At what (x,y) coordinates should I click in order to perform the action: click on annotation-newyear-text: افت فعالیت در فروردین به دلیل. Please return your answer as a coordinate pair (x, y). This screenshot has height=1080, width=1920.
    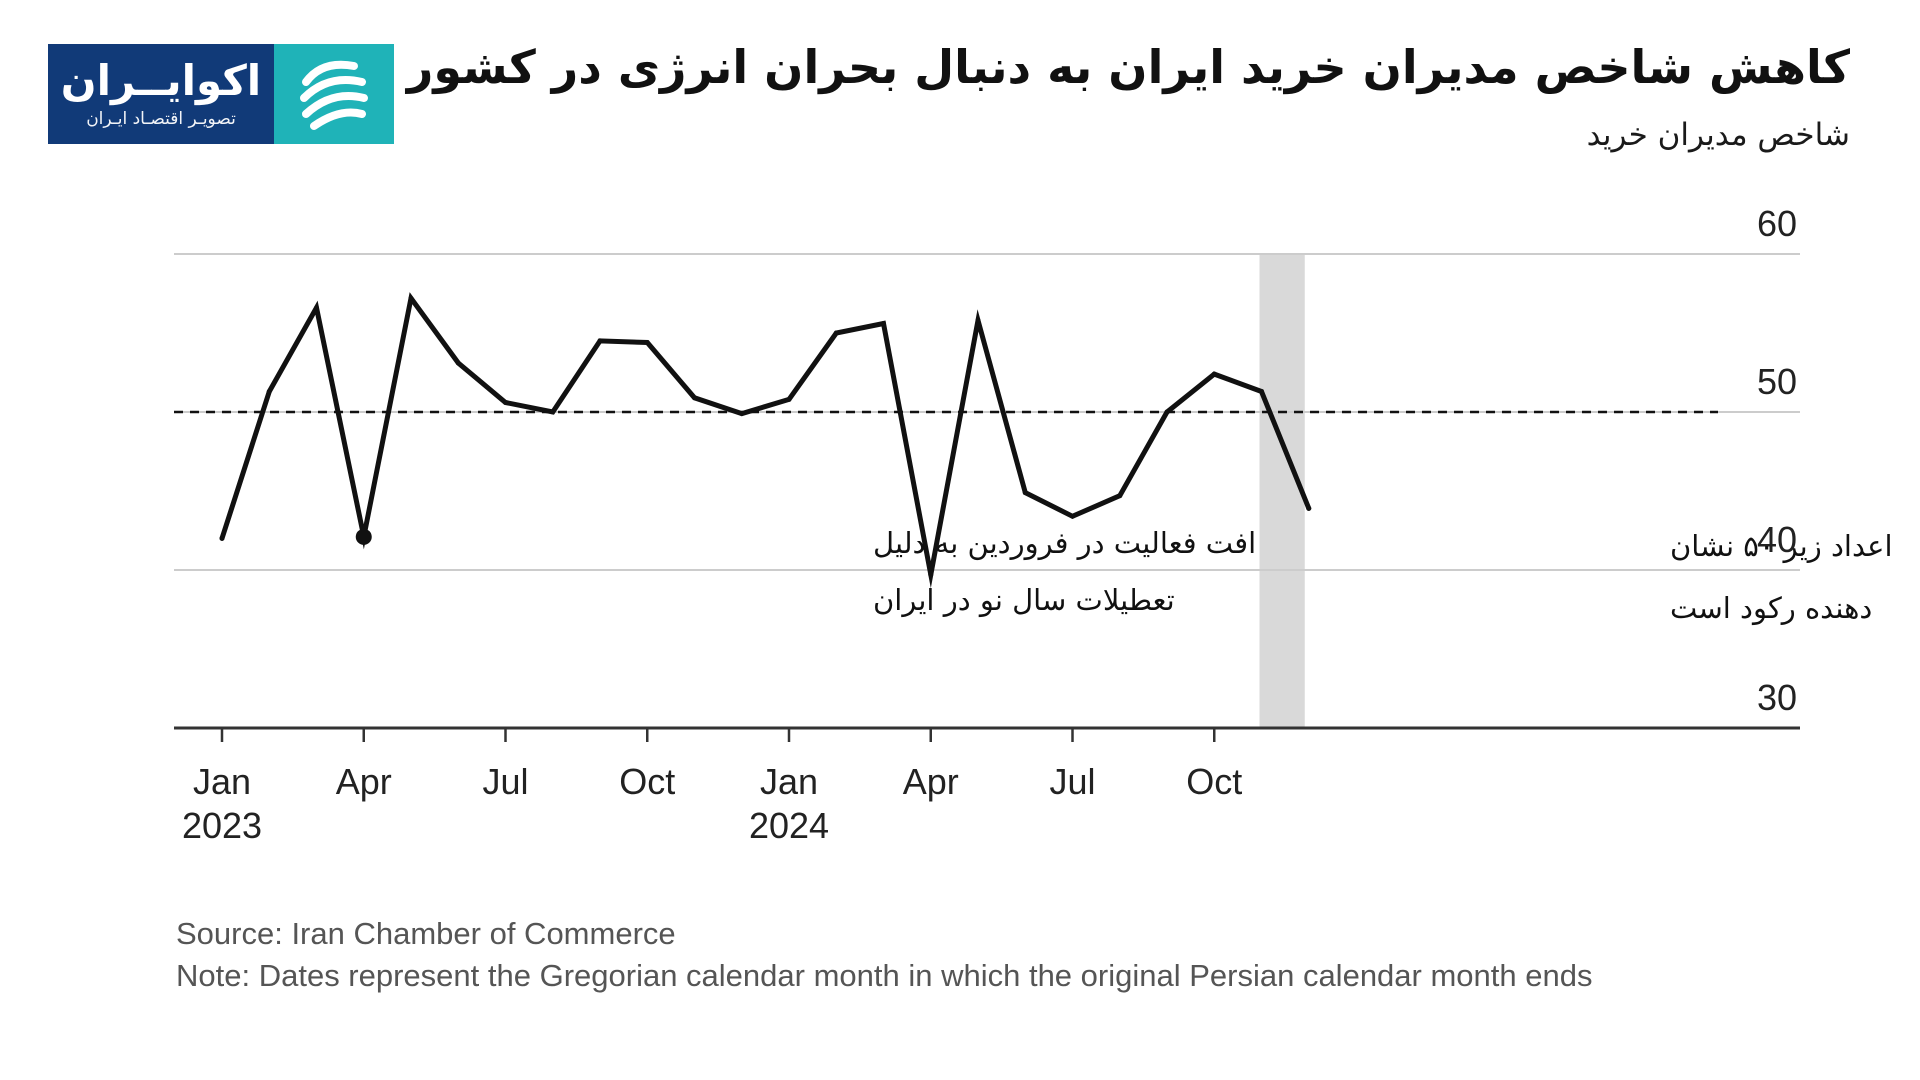
    Looking at the image, I should click on (1064, 543).